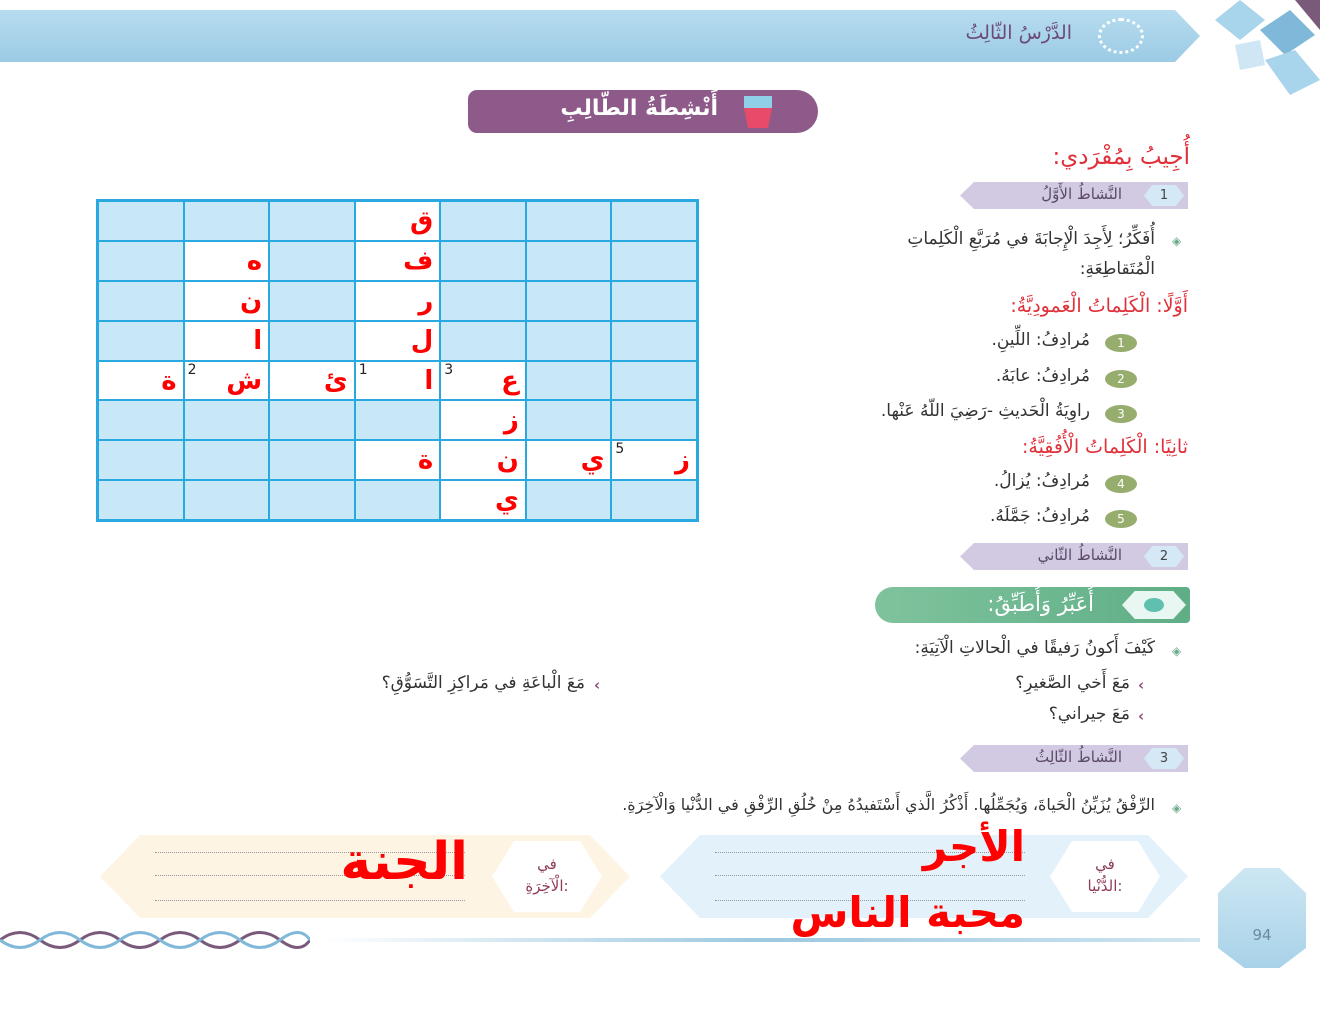 The height and width of the screenshot is (1020, 1320). Describe the element at coordinates (483, 420) in the screenshot. I see `crossword-cell-open: ز` at that location.